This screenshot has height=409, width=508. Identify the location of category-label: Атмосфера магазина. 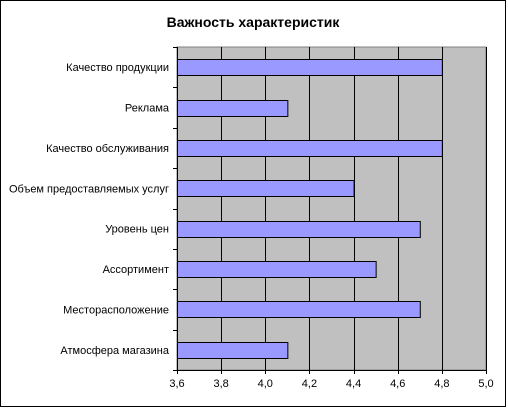
(114, 351).